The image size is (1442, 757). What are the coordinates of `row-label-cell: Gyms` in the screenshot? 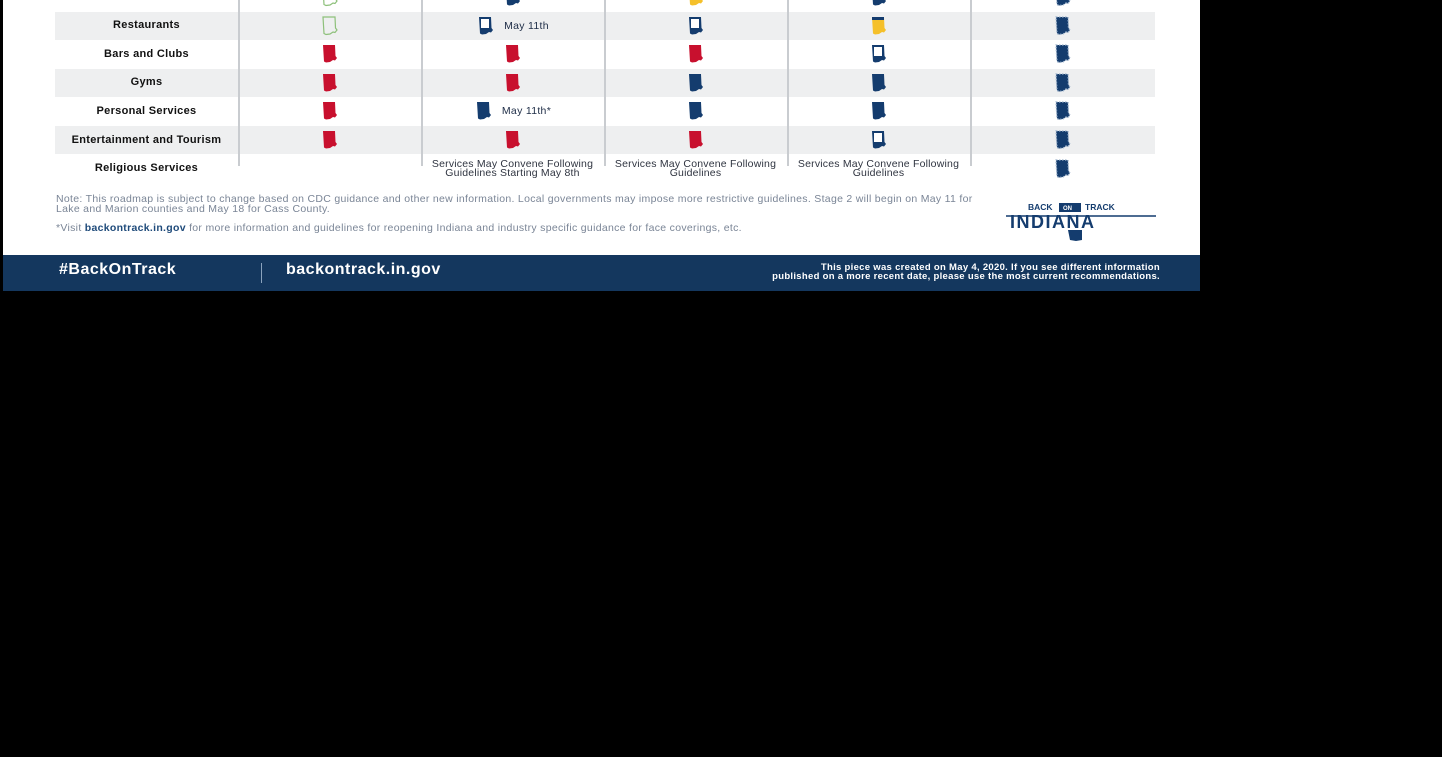 It's located at (146, 83).